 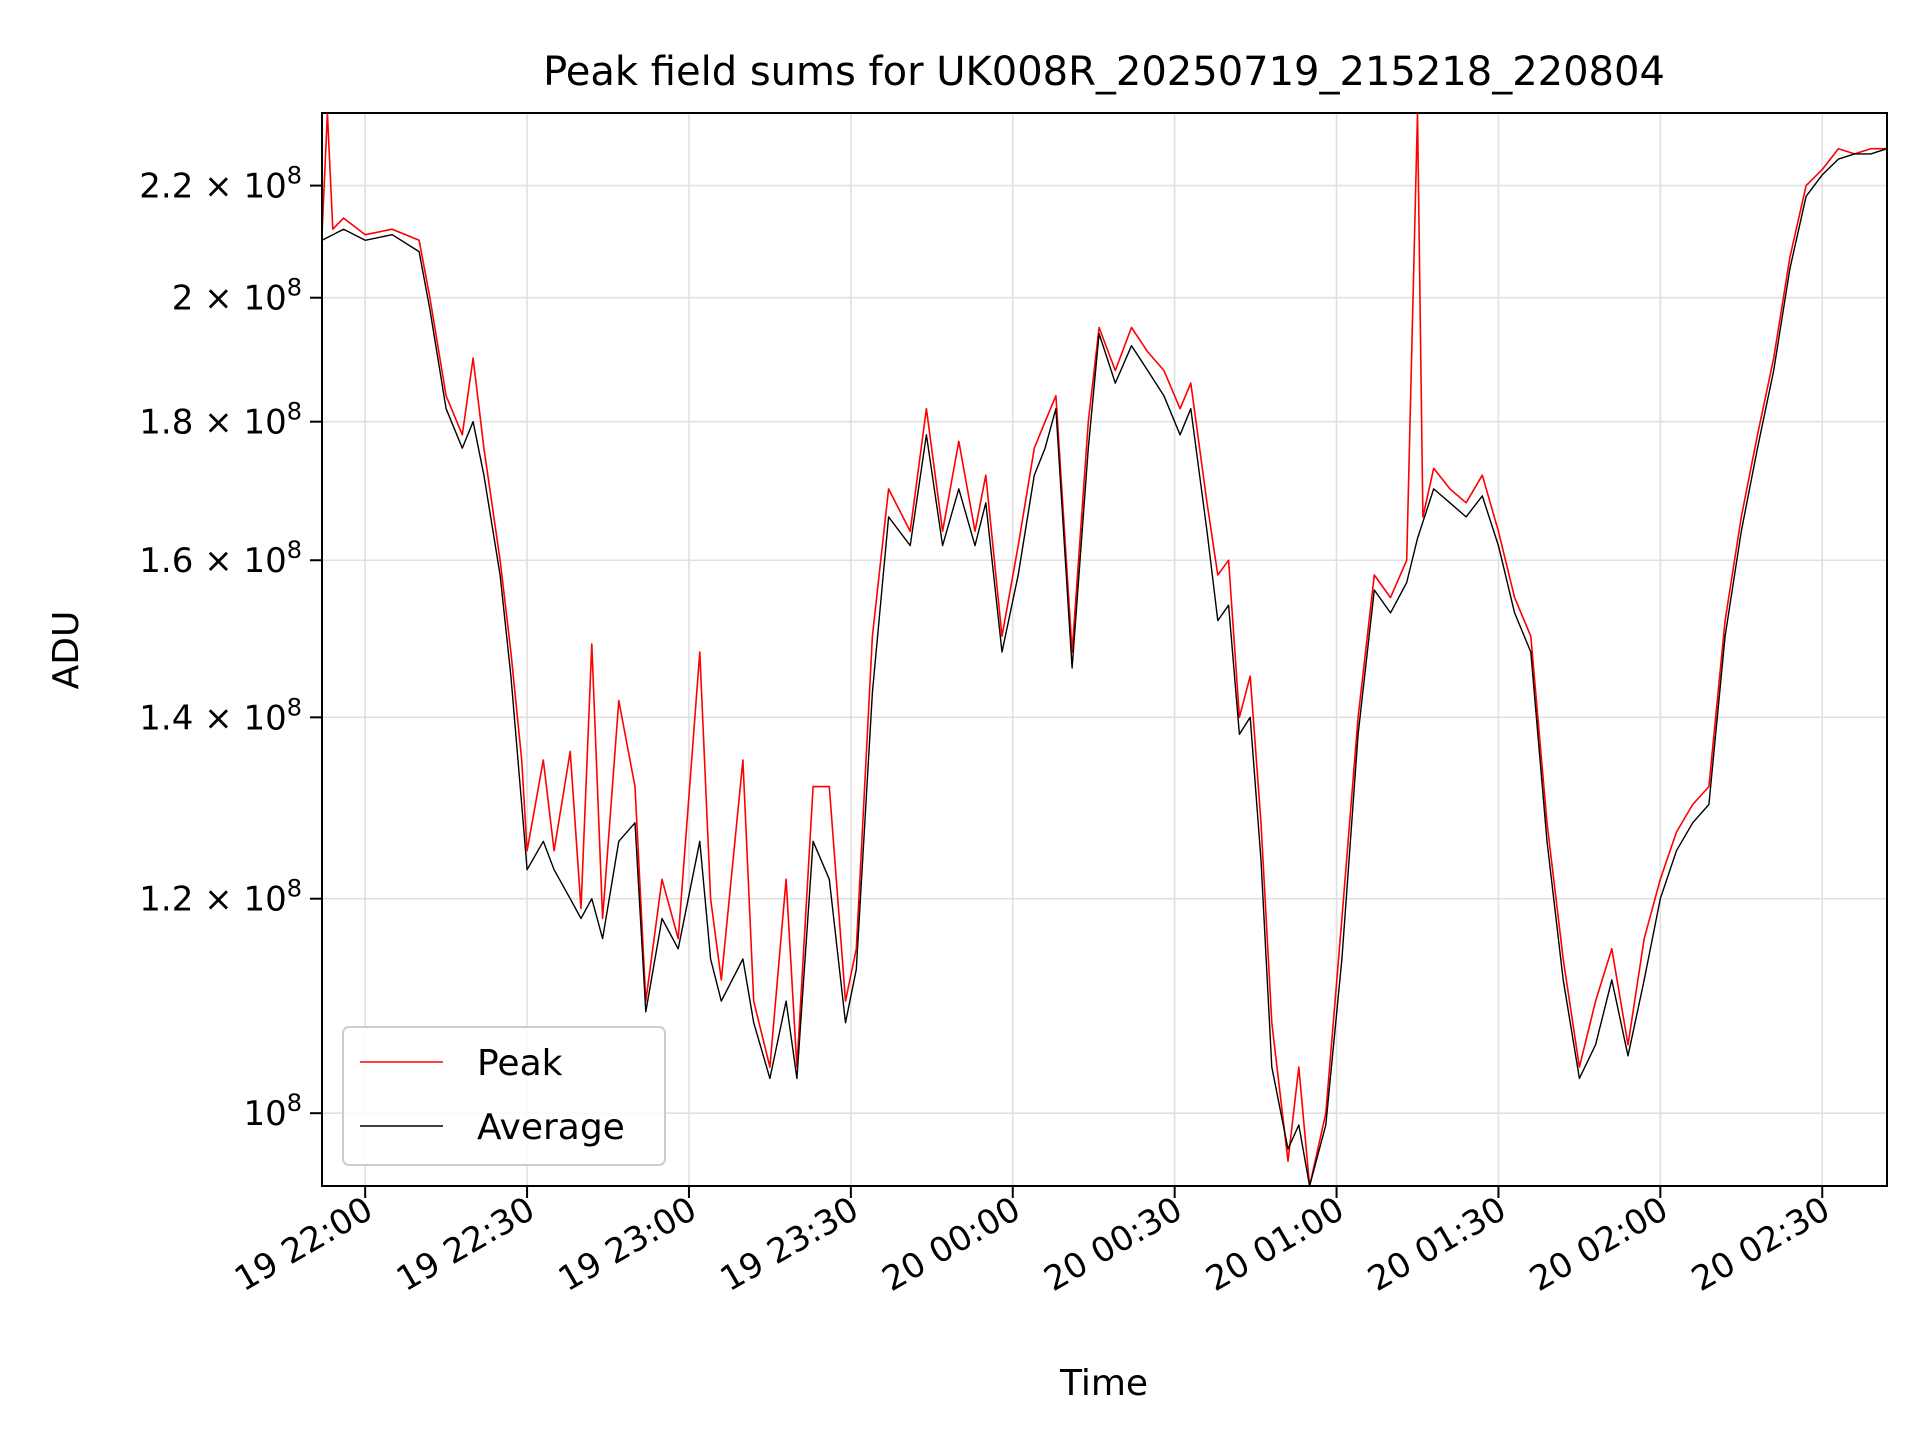 What do you see at coordinates (551, 1127) in the screenshot?
I see `legend-label-average: Average` at bounding box center [551, 1127].